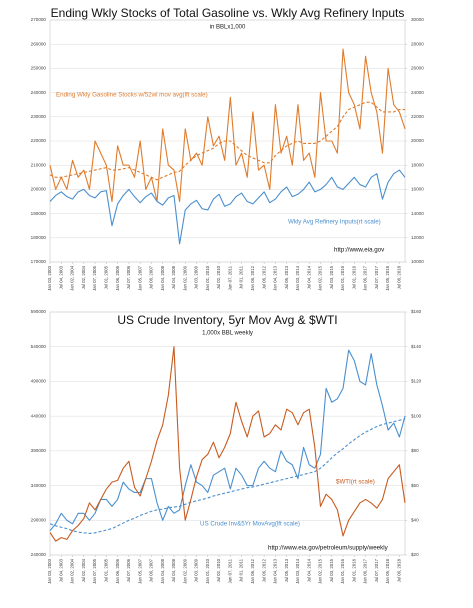 The height and width of the screenshot is (608, 473). Describe the element at coordinates (417, 237) in the screenshot. I see `y2-tick-label: 12000` at that location.